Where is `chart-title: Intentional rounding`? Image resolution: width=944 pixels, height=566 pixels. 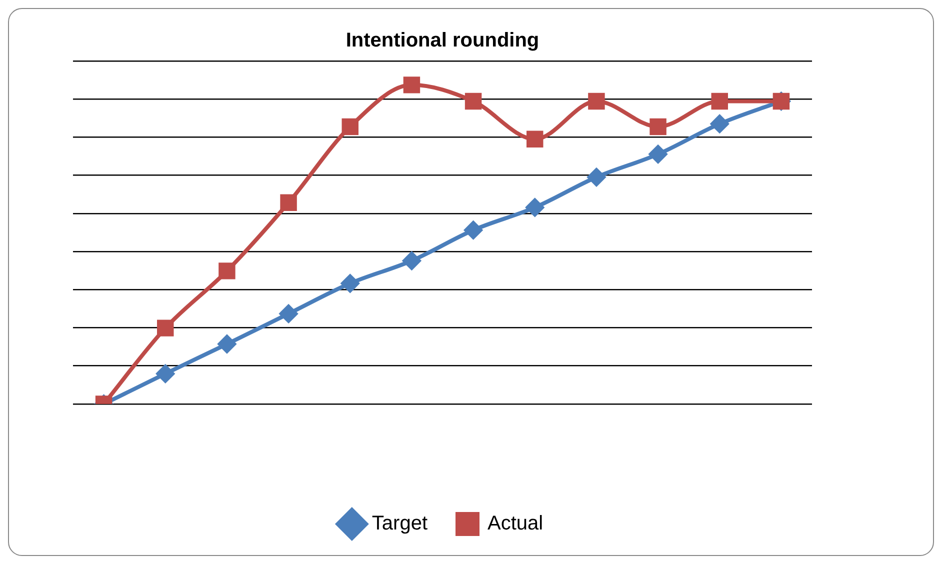 chart-title: Intentional rounding is located at coordinates (443, 41).